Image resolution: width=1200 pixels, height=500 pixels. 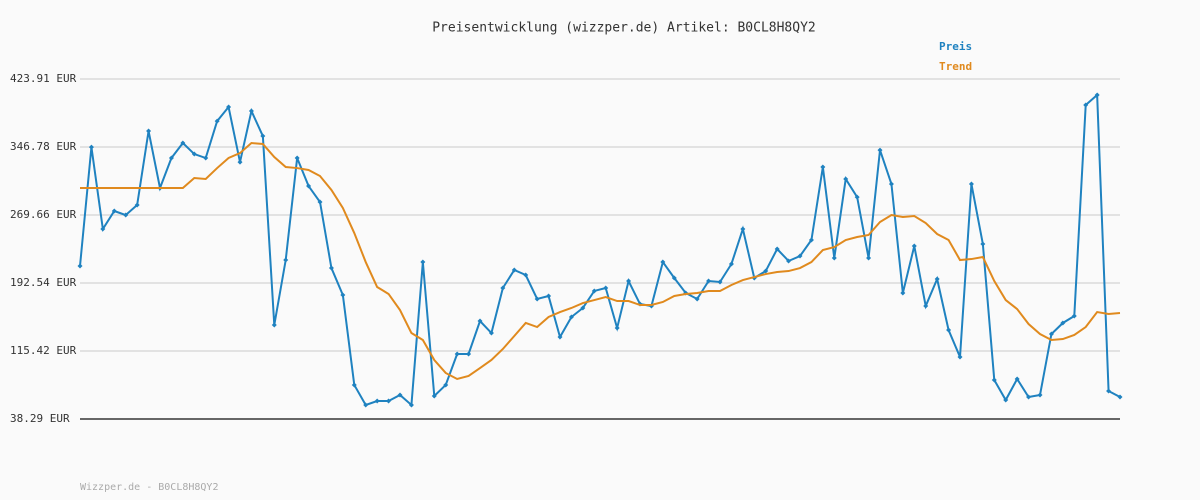 What do you see at coordinates (955, 66) in the screenshot?
I see `legend-label: Trend` at bounding box center [955, 66].